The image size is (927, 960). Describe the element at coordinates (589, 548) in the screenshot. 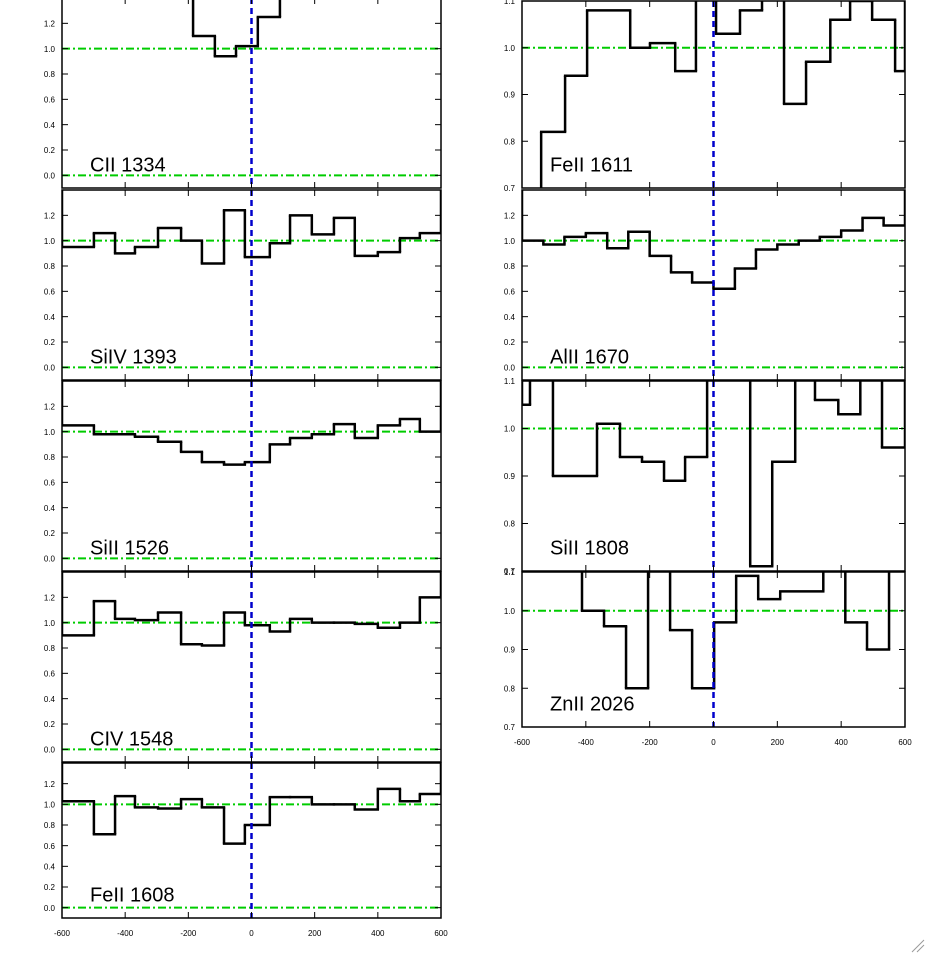

I see `panel-label: SiII 1808` at that location.